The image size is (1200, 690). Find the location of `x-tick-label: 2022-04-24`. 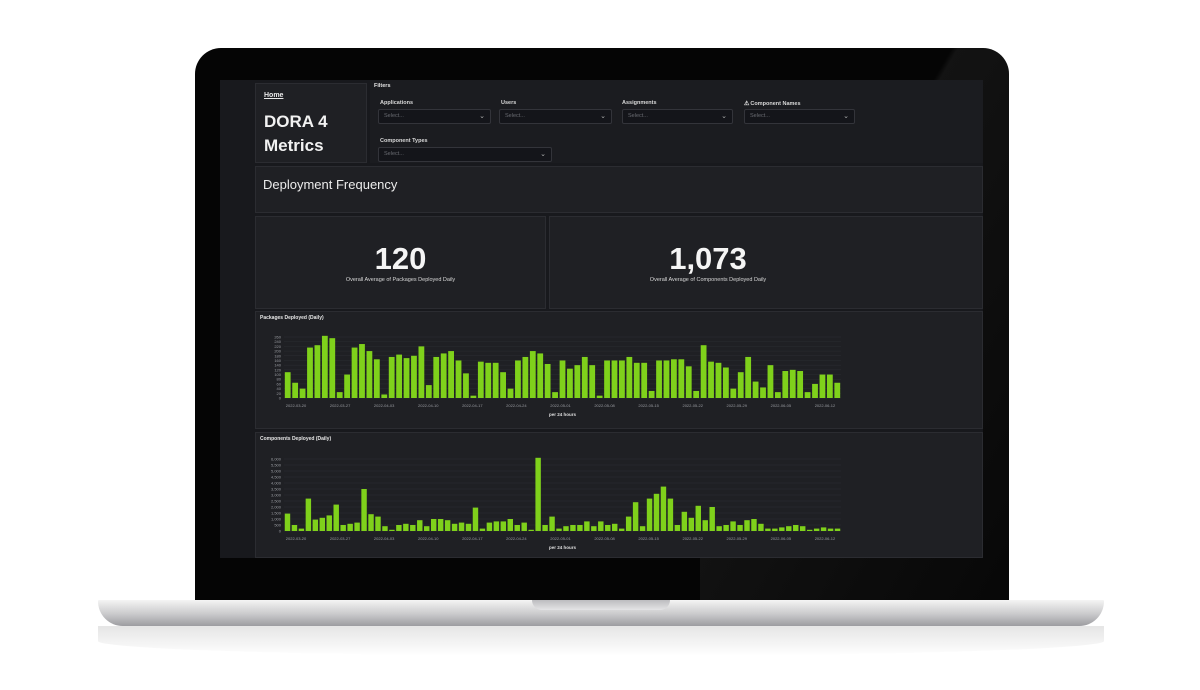

x-tick-label: 2022-04-24 is located at coordinates (516, 405).